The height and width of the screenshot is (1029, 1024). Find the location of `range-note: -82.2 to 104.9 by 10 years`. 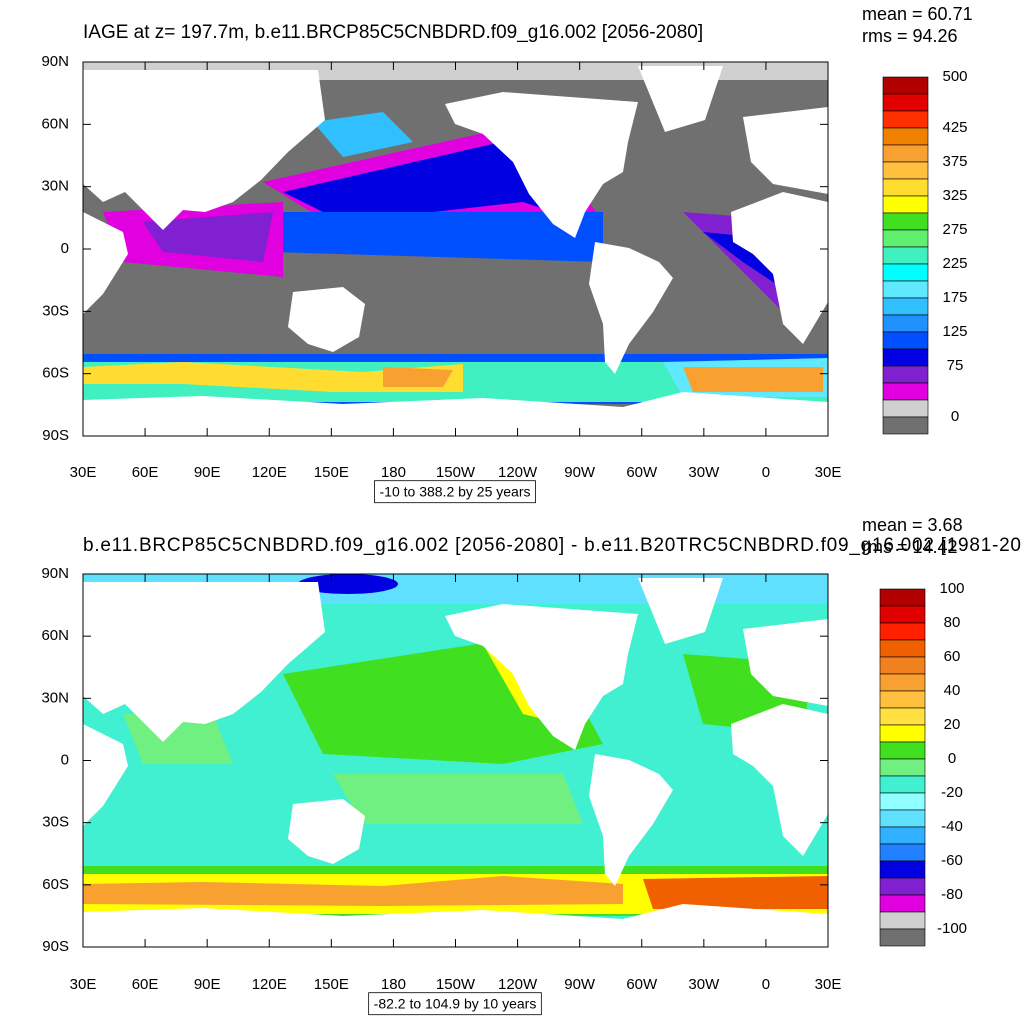

range-note: -82.2 to 104.9 by 10 years is located at coordinates (455, 1004).